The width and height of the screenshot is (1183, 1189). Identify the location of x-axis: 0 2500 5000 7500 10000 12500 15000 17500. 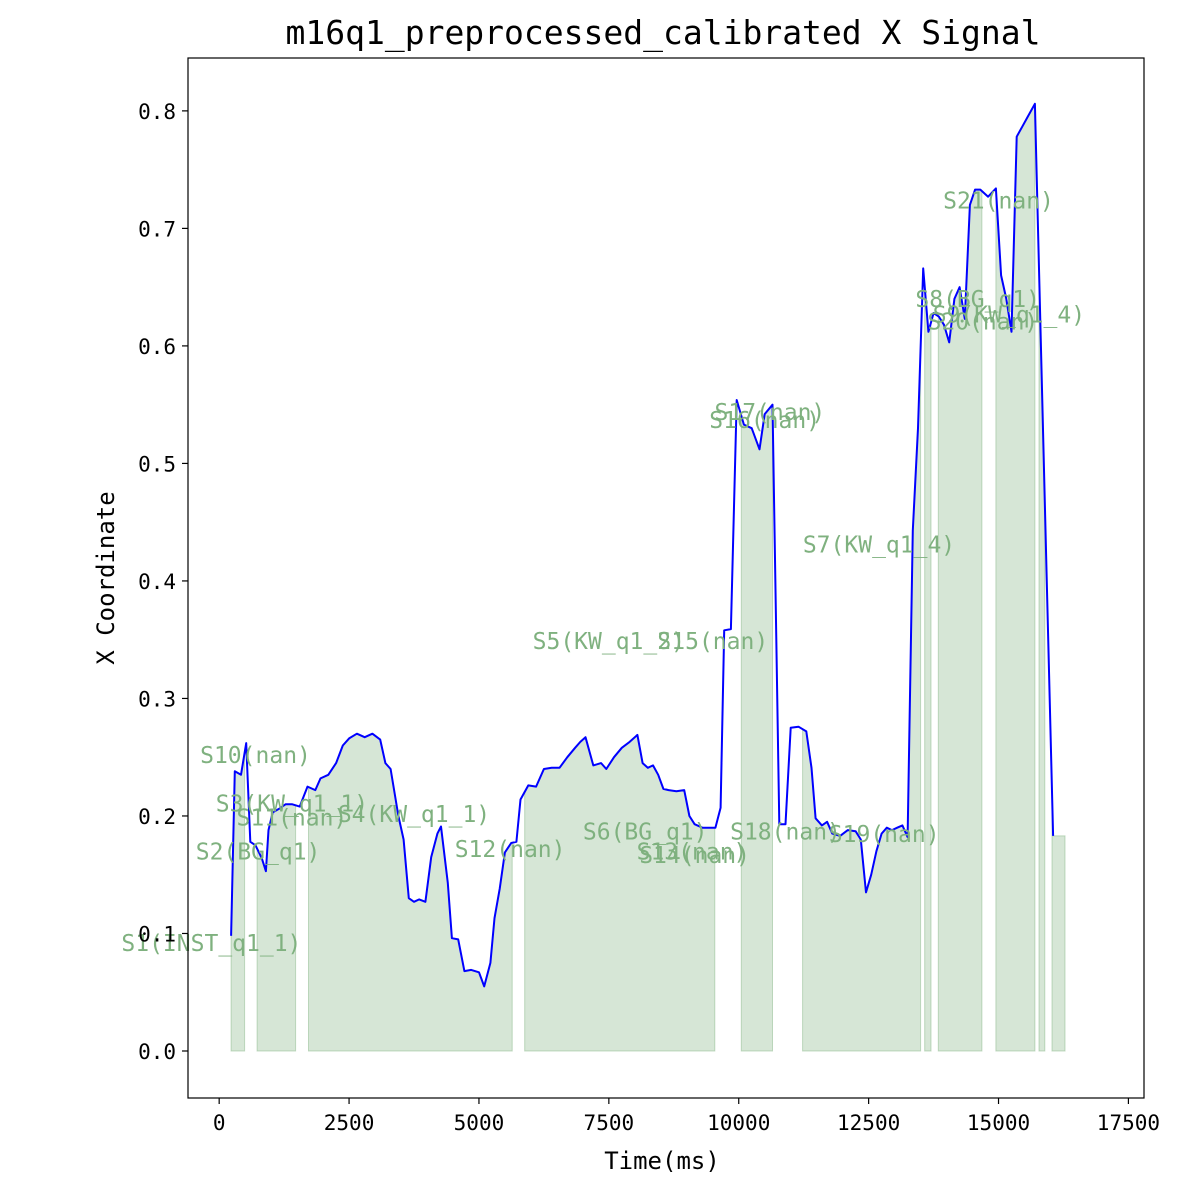
(686, 1116).